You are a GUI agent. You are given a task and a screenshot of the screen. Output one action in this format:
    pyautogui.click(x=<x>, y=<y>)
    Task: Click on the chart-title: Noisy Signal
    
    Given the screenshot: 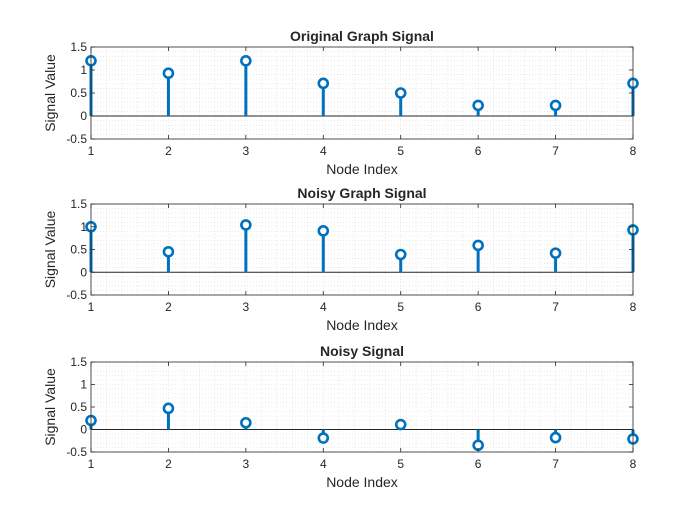 What is the action you would take?
    pyautogui.click(x=362, y=351)
    